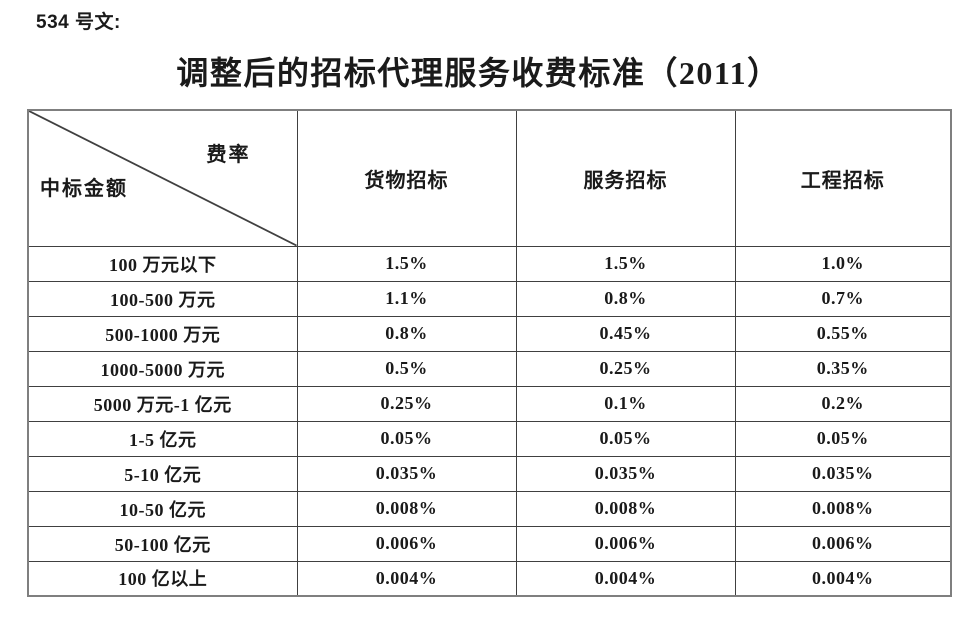 The height and width of the screenshot is (629, 979). I want to click on table-row: 100 万元以下 1.5% 1.5% 1.0%, so click(489, 263).